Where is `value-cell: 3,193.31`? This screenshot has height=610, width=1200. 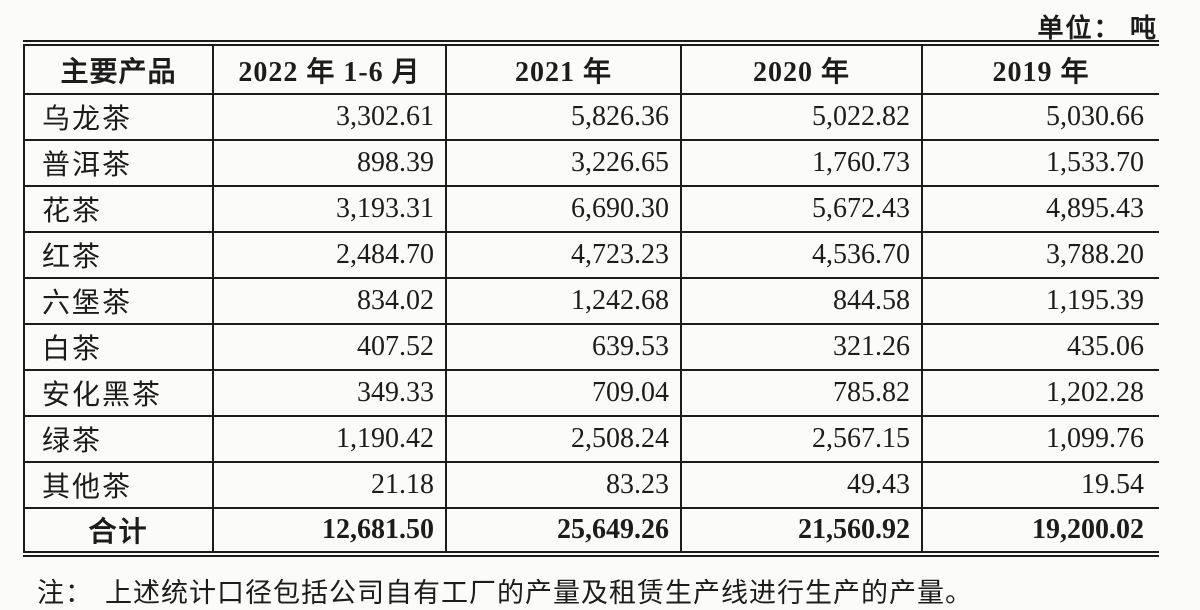 value-cell: 3,193.31 is located at coordinates (329, 209).